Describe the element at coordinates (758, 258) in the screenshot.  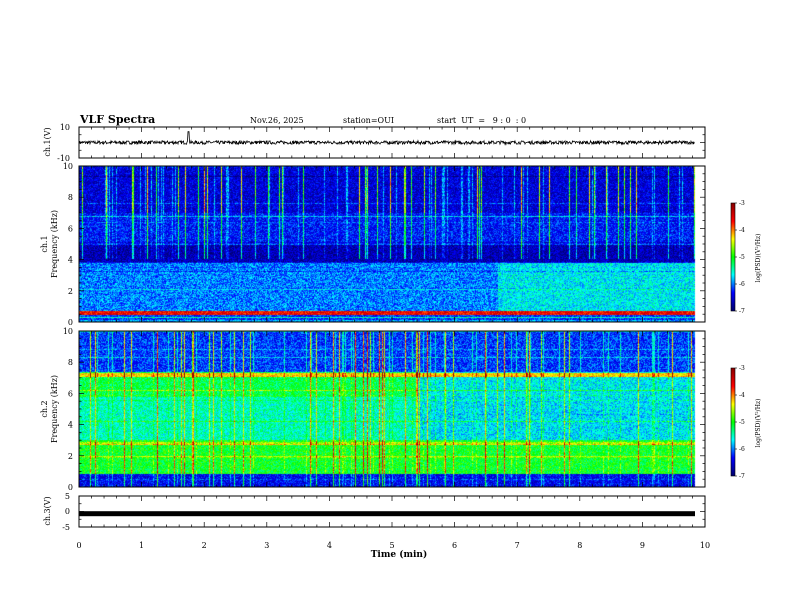
I see `ch1-colorbar-label: log(PSD)(V²/Hz)` at that location.